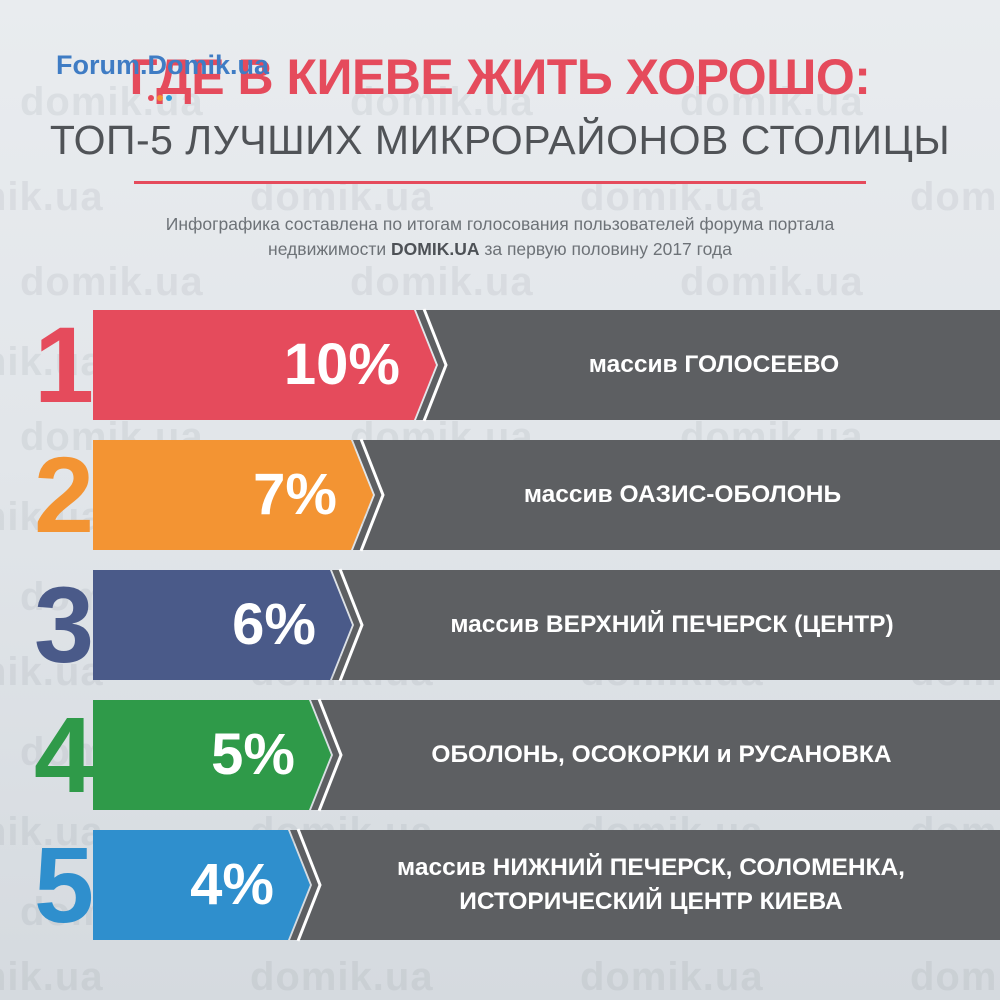  I want to click on rank-number: 4, so click(64, 754).